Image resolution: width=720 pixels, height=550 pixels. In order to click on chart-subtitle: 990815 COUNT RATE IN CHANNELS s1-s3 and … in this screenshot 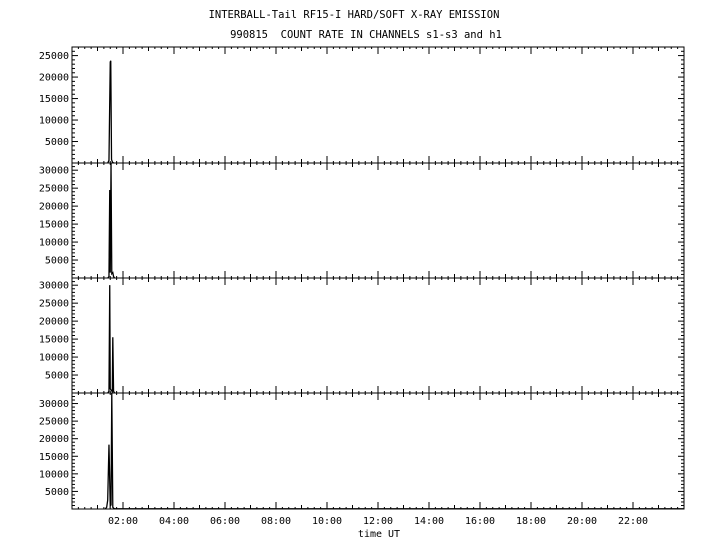, I will do `click(366, 35)`.